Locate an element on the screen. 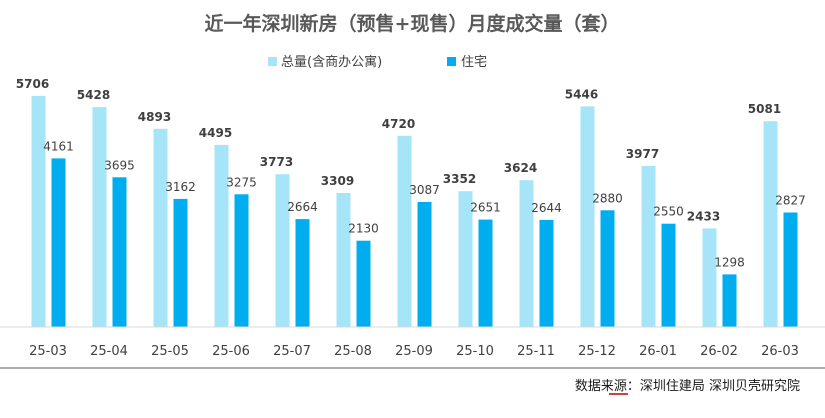 This screenshot has height=418, width=825. source-note: 数据来源：深圳住建局 深圳贝壳研究院 is located at coordinates (687, 386).